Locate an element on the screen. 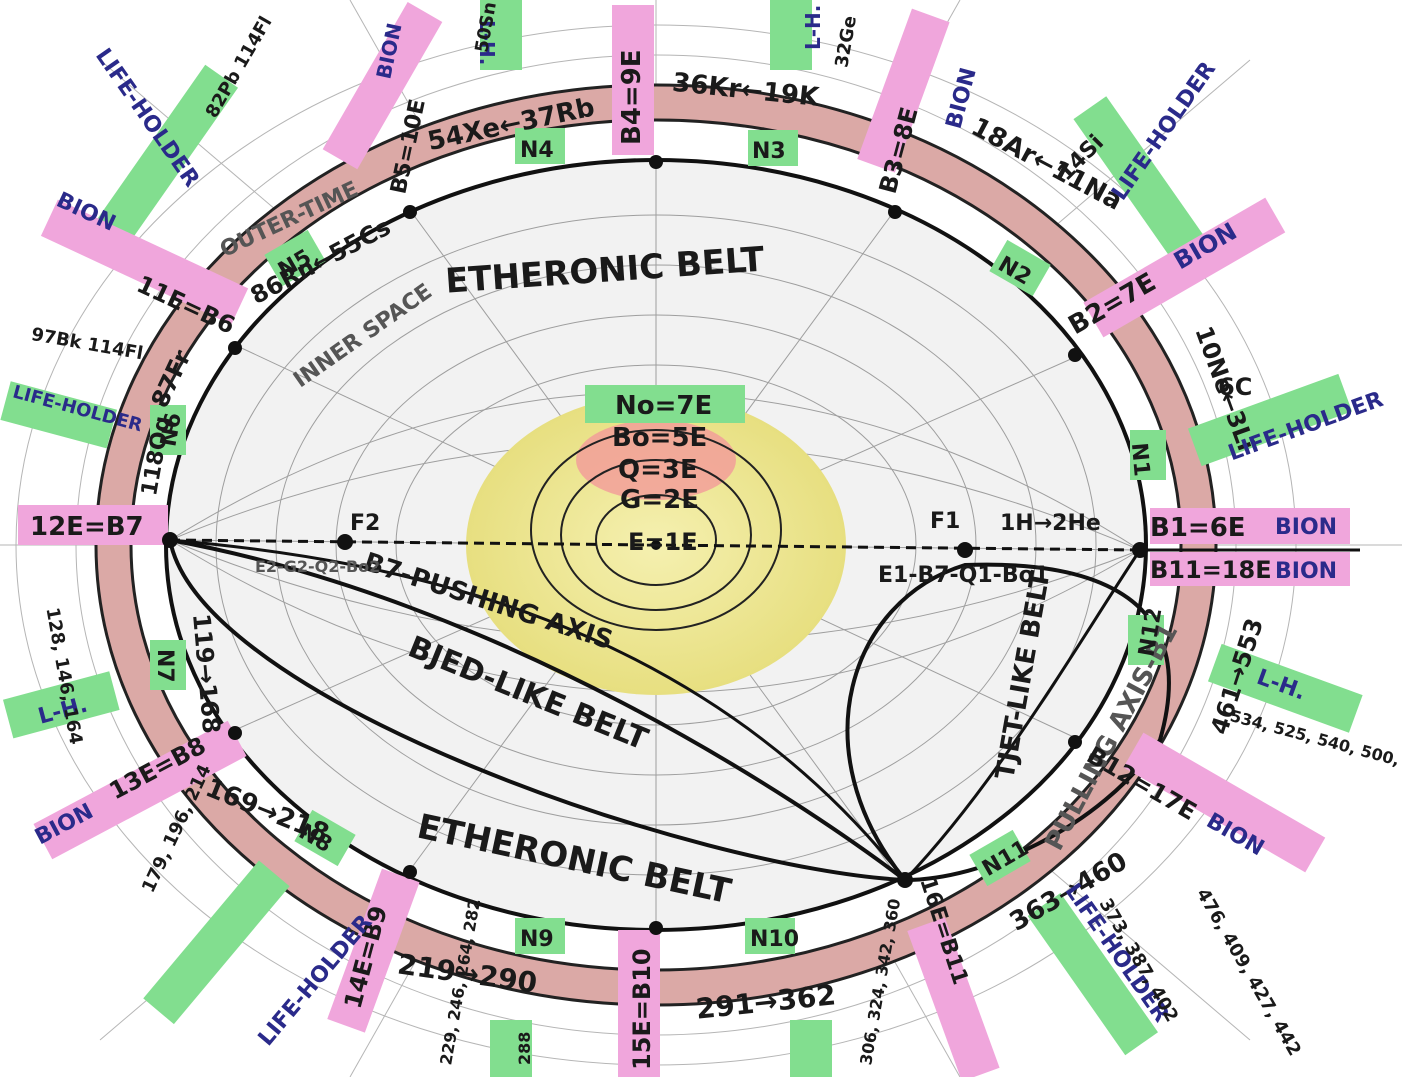 The image size is (1402, 1077). core-no: No=7E is located at coordinates (663, 406).